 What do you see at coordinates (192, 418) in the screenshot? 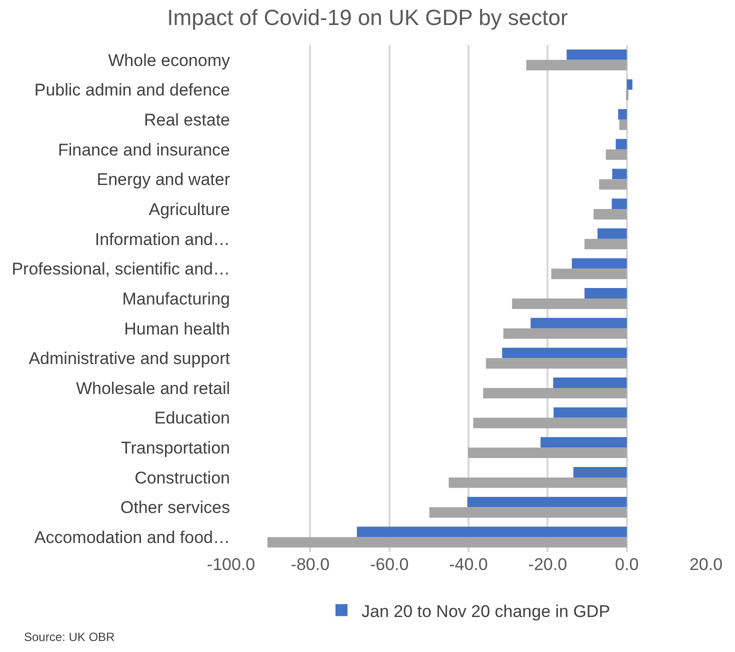
I see `y-tick-label: Education` at bounding box center [192, 418].